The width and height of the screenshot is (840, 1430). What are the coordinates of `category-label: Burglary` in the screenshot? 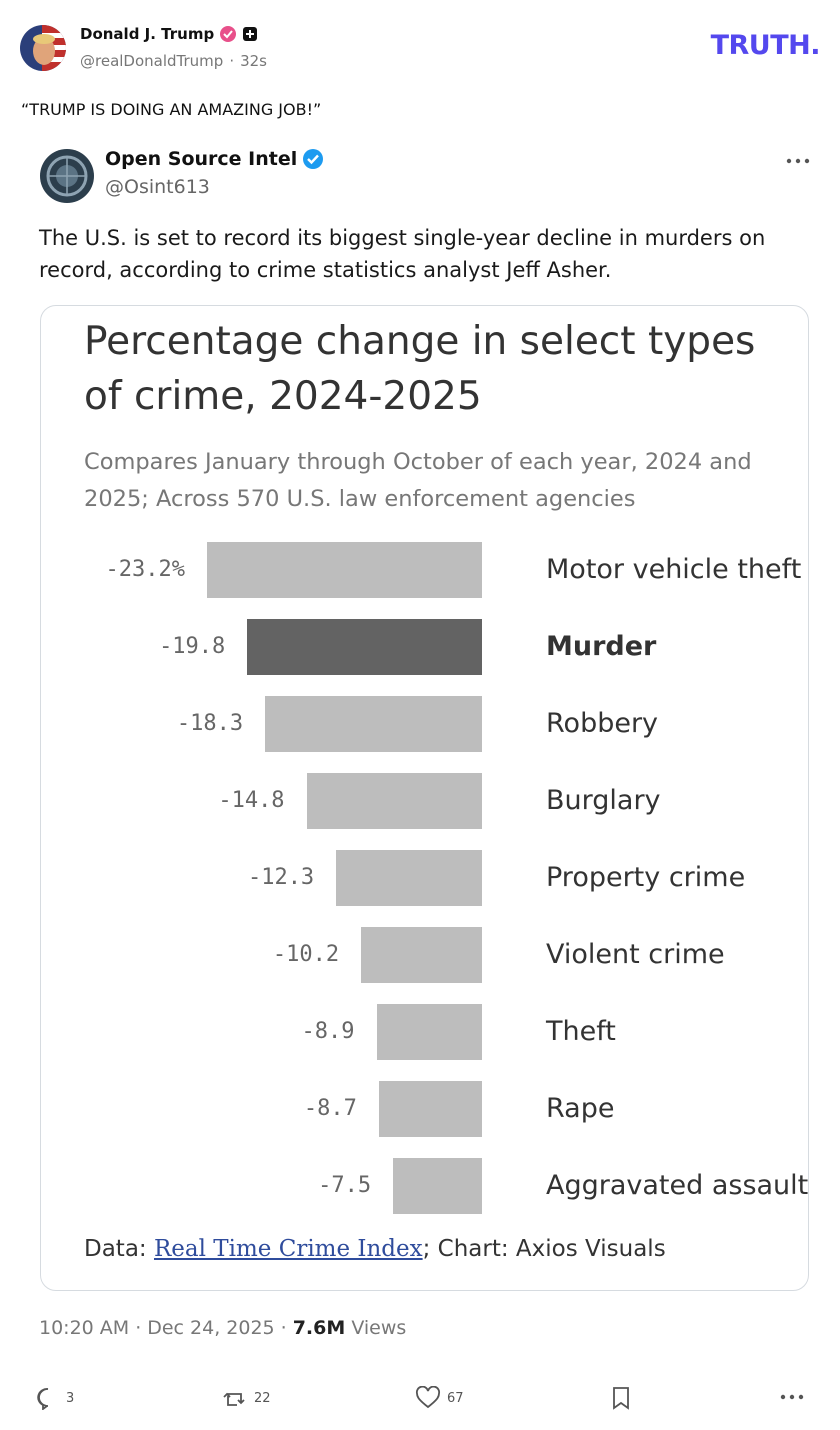 It's located at (603, 800).